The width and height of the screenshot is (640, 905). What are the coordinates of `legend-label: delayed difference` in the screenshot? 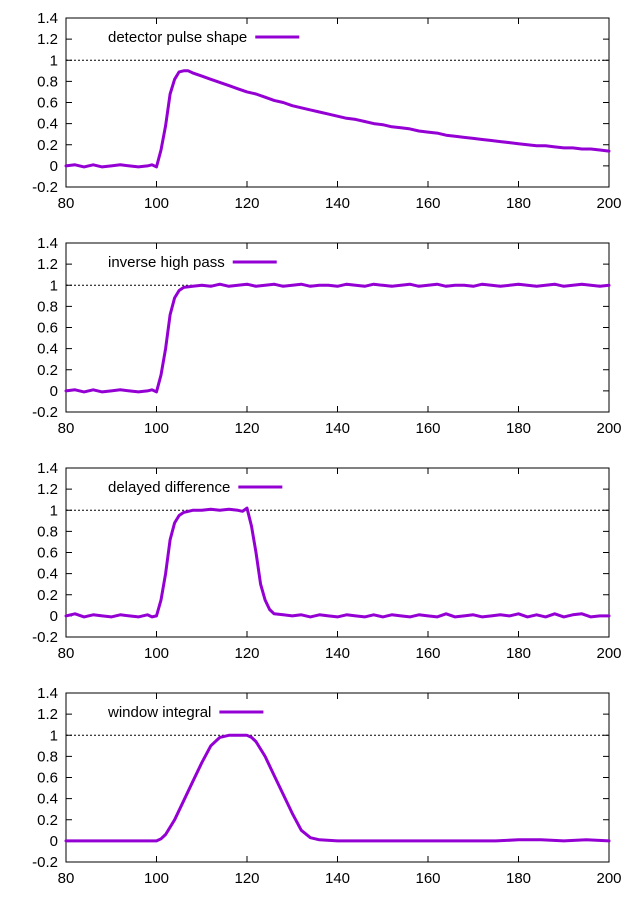 It's located at (169, 487).